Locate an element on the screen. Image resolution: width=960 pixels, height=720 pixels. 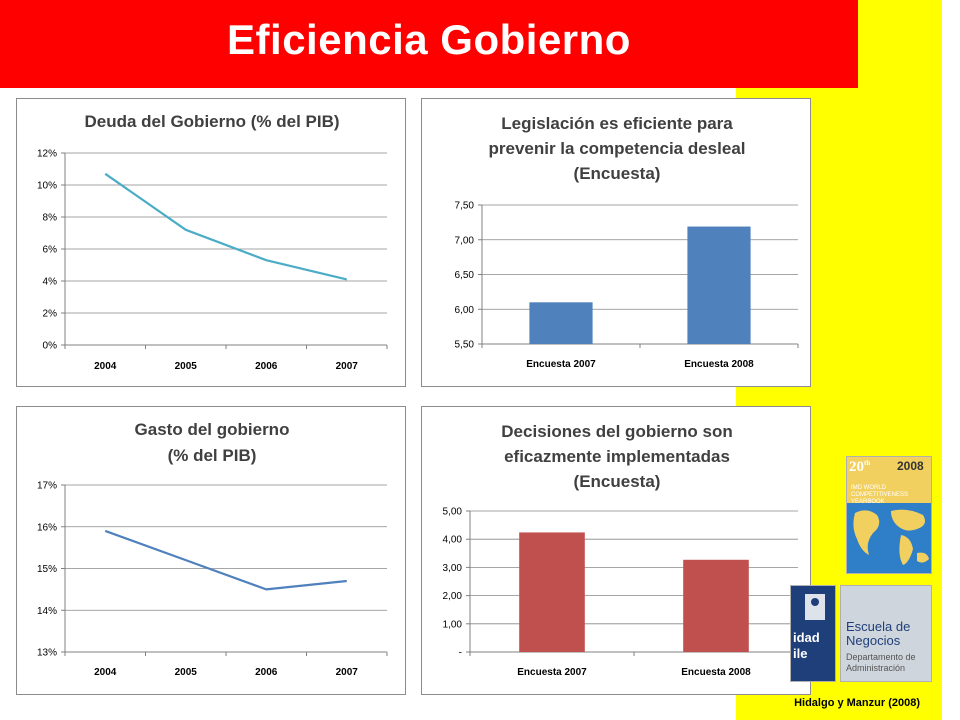
chart-title-line: eficazmente implementadas is located at coordinates (617, 456).